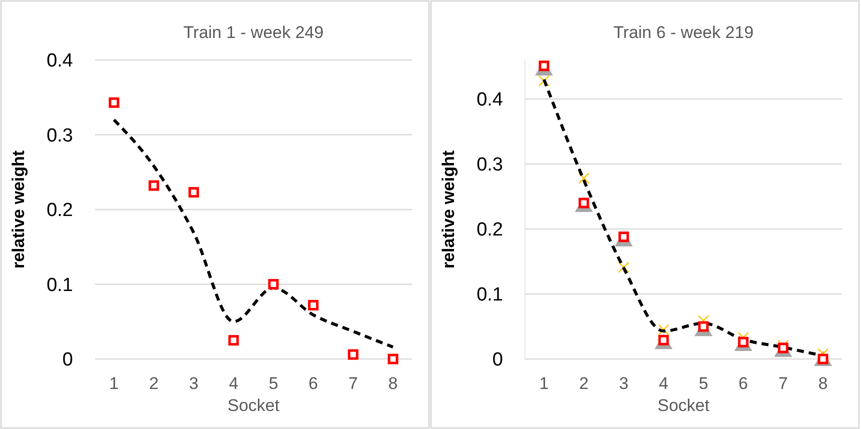 This screenshot has height=429, width=861. Describe the element at coordinates (253, 32) in the screenshot. I see `chart-title: Train 1 - week 249` at that location.